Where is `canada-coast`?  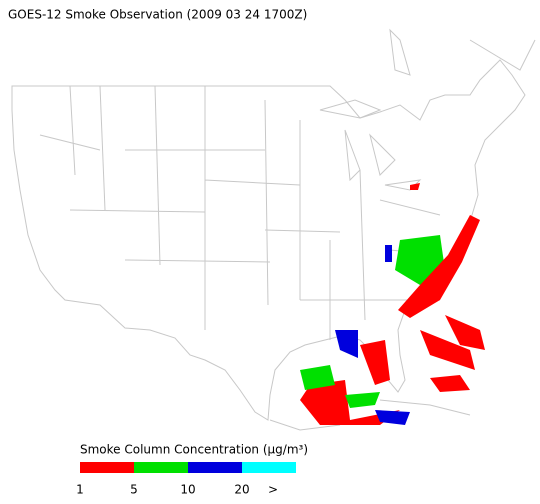 canada-coast is located at coordinates (462, 52).